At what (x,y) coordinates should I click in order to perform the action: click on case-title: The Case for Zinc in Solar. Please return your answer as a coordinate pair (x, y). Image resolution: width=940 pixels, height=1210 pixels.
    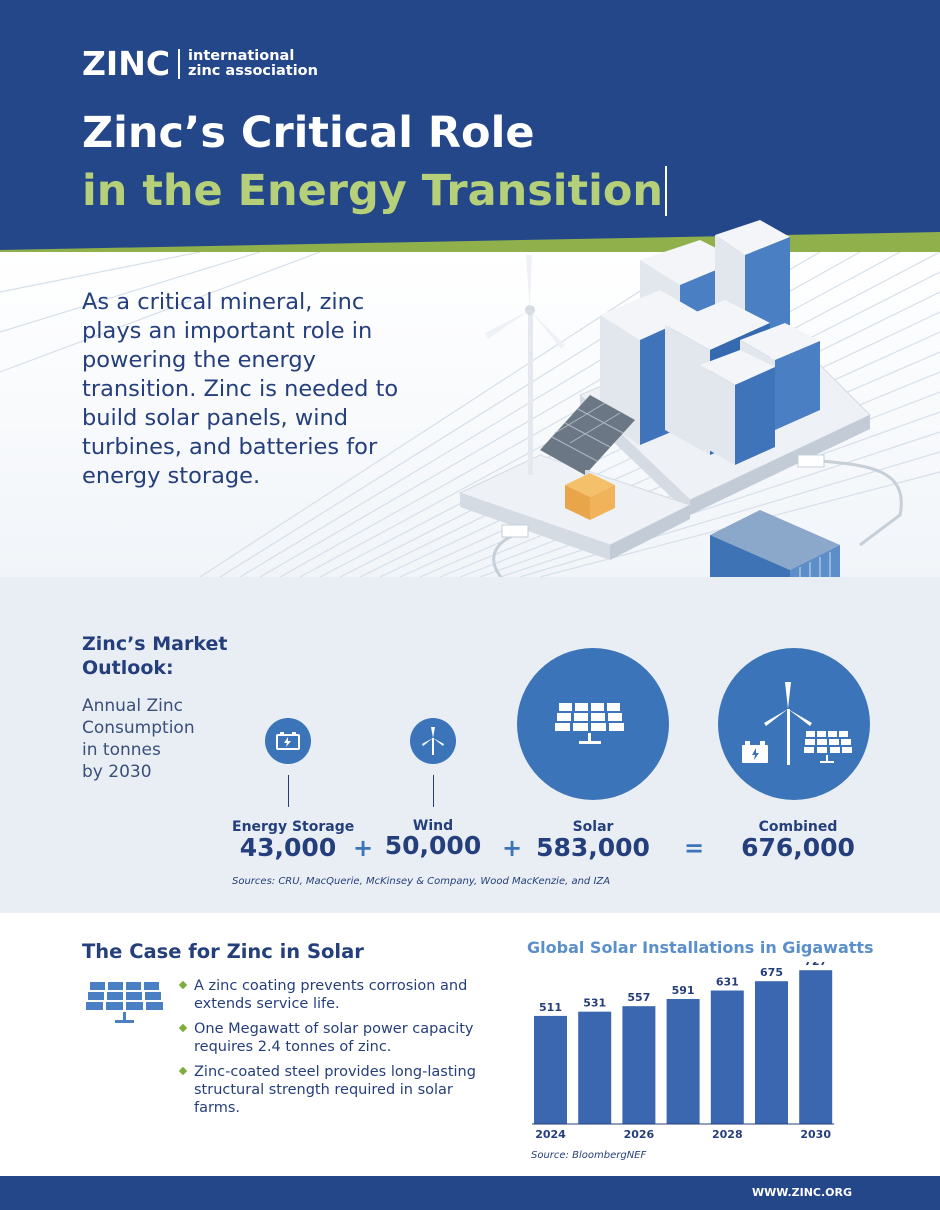
    Looking at the image, I should click on (223, 951).